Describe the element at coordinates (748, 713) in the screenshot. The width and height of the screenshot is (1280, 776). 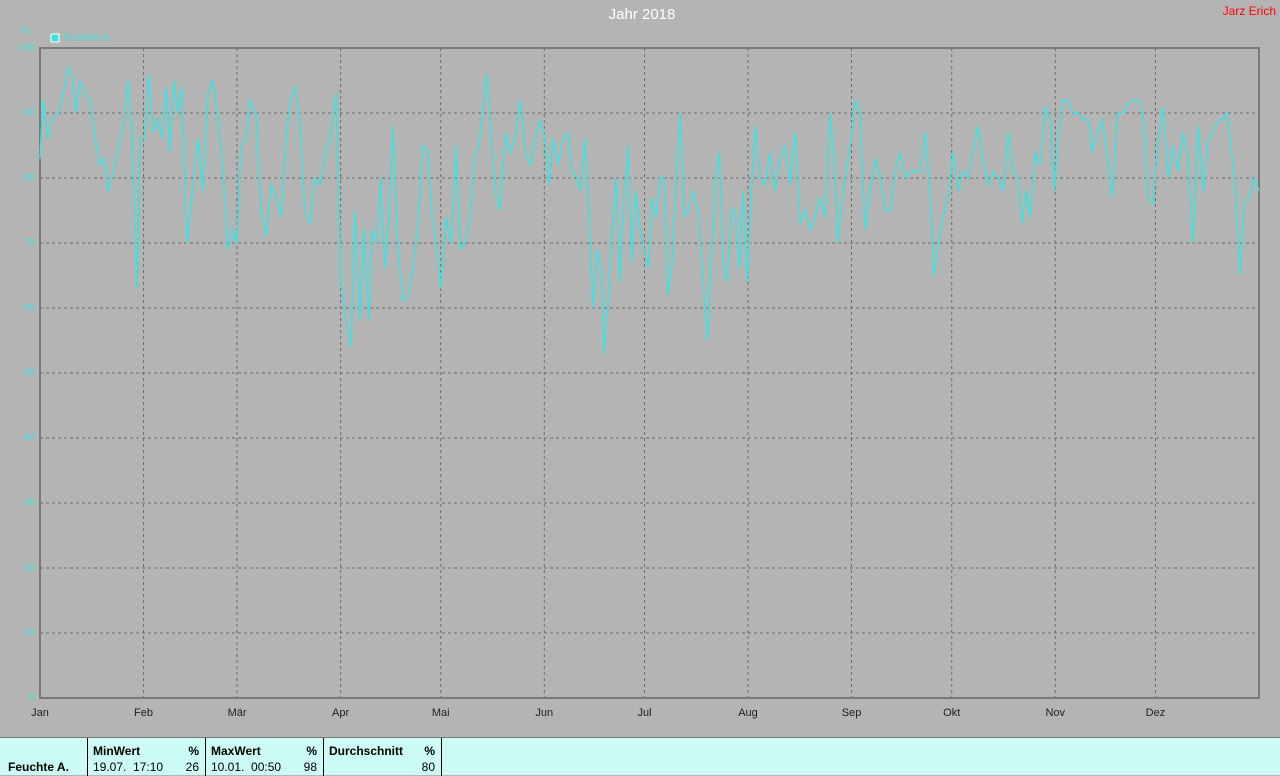
I see `x-tick-label: Aug` at that location.